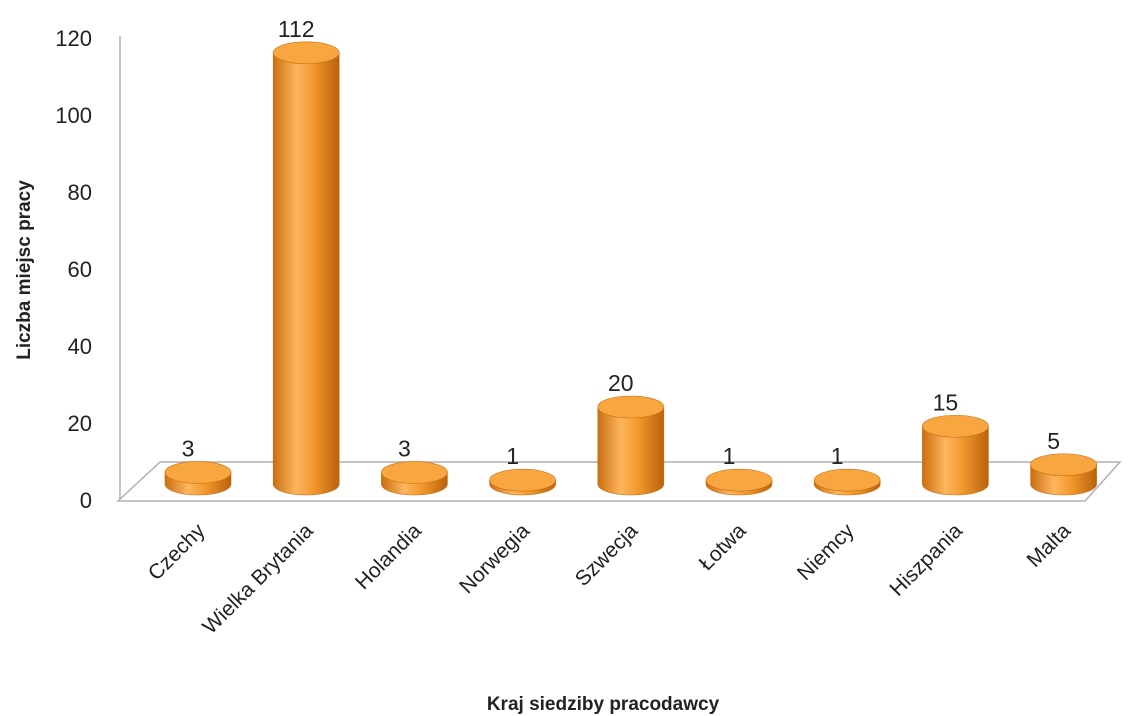 The image size is (1131, 716). Describe the element at coordinates (296, 29) in the screenshot. I see `data-label: 112` at that location.